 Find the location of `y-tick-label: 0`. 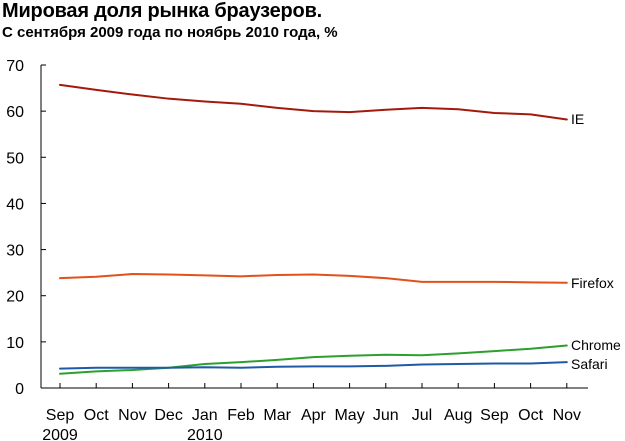

y-tick-label: 0 is located at coordinates (19, 389).